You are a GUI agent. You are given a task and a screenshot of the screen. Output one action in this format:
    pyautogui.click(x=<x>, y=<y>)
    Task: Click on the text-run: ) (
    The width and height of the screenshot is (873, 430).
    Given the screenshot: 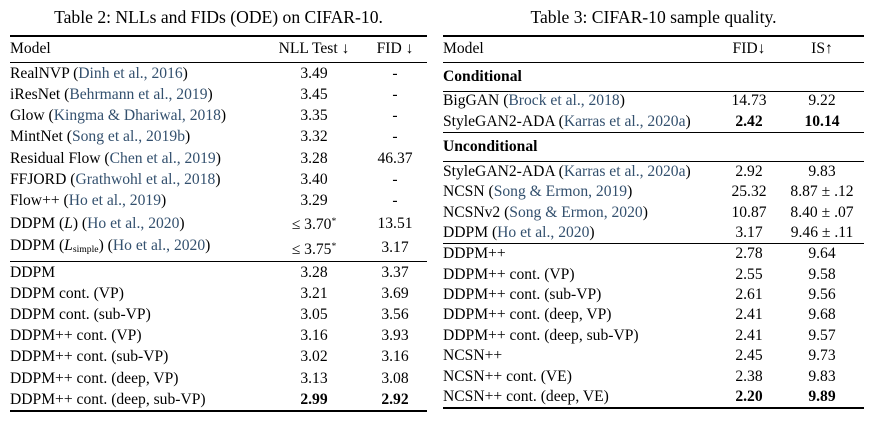 What is the action you would take?
    pyautogui.click(x=105, y=246)
    